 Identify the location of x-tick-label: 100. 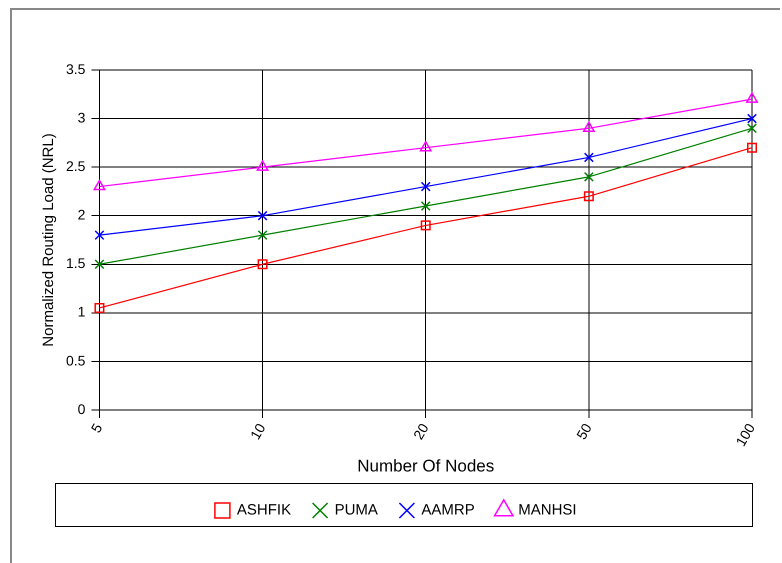
(745, 434).